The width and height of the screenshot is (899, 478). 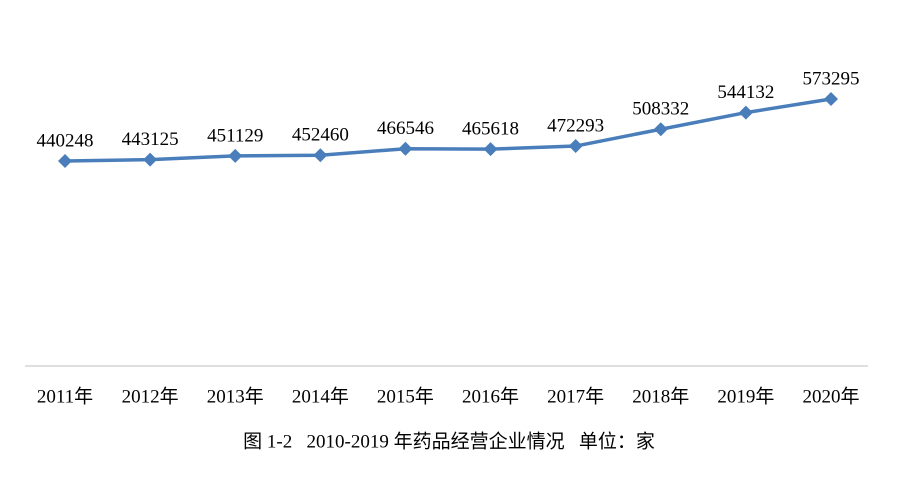 I want to click on line, so click(x=448, y=130).